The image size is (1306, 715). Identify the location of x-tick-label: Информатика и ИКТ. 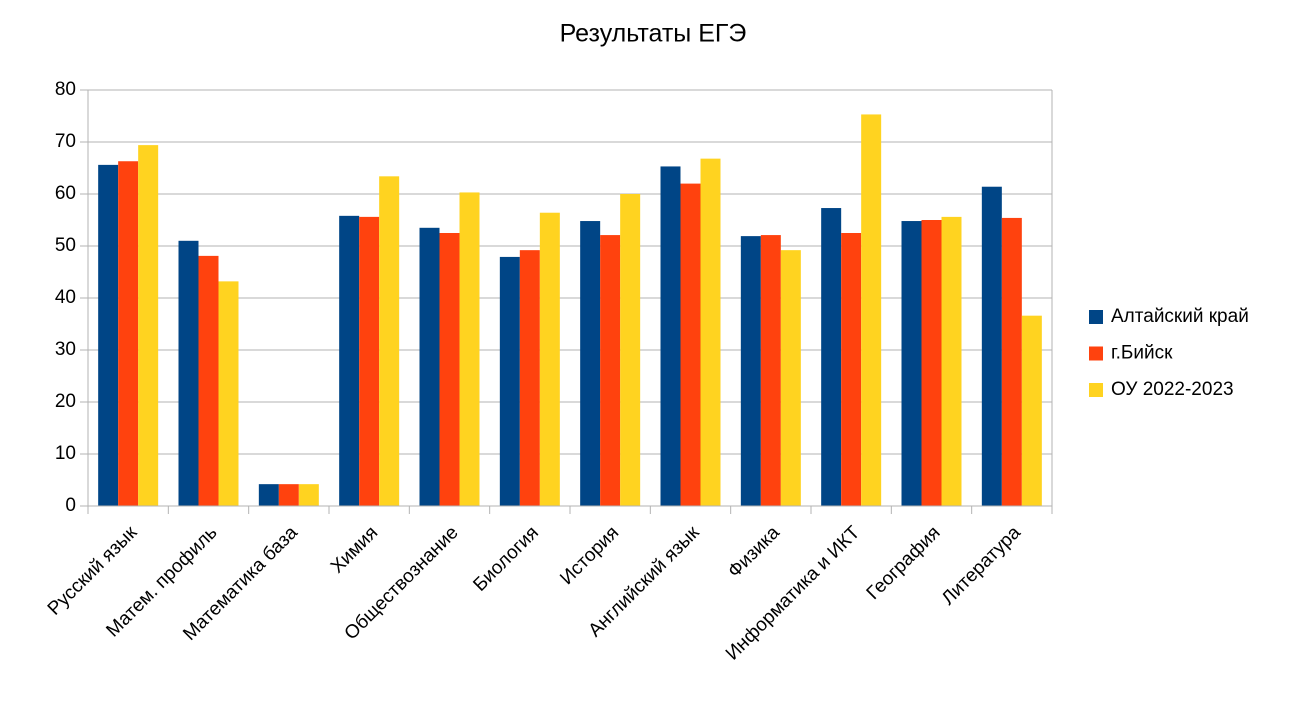
(793, 593).